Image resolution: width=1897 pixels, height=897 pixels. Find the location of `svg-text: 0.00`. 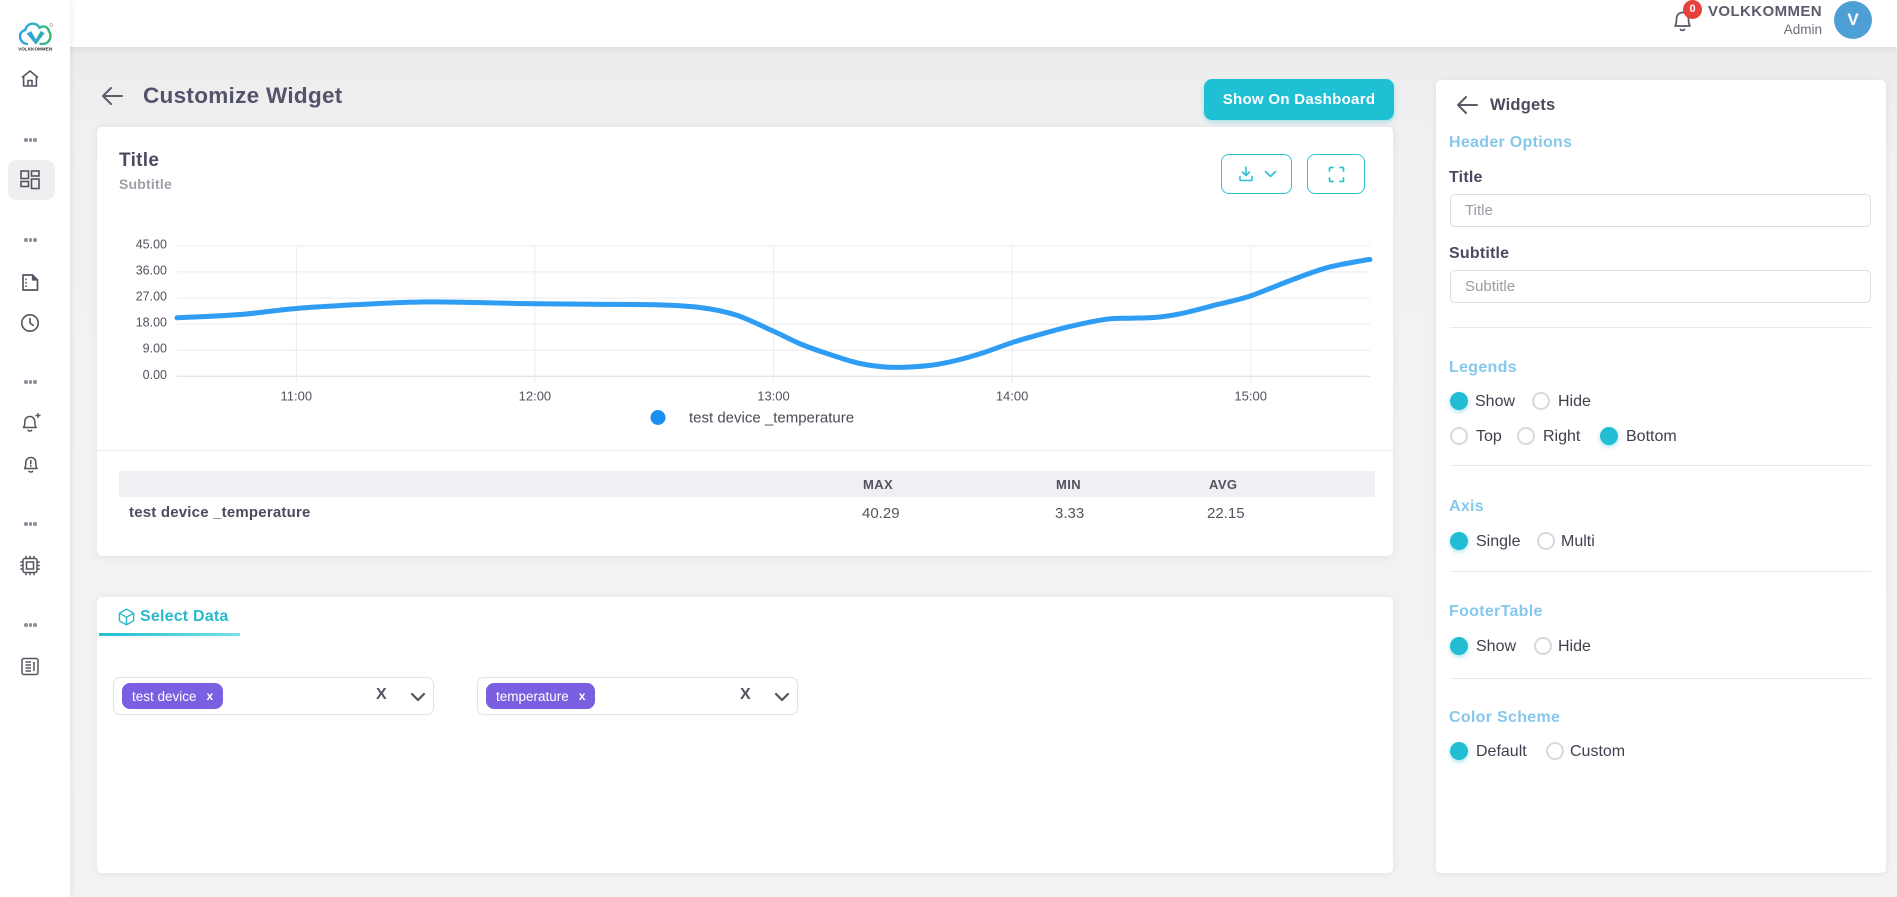

svg-text: 0.00 is located at coordinates (155, 375).